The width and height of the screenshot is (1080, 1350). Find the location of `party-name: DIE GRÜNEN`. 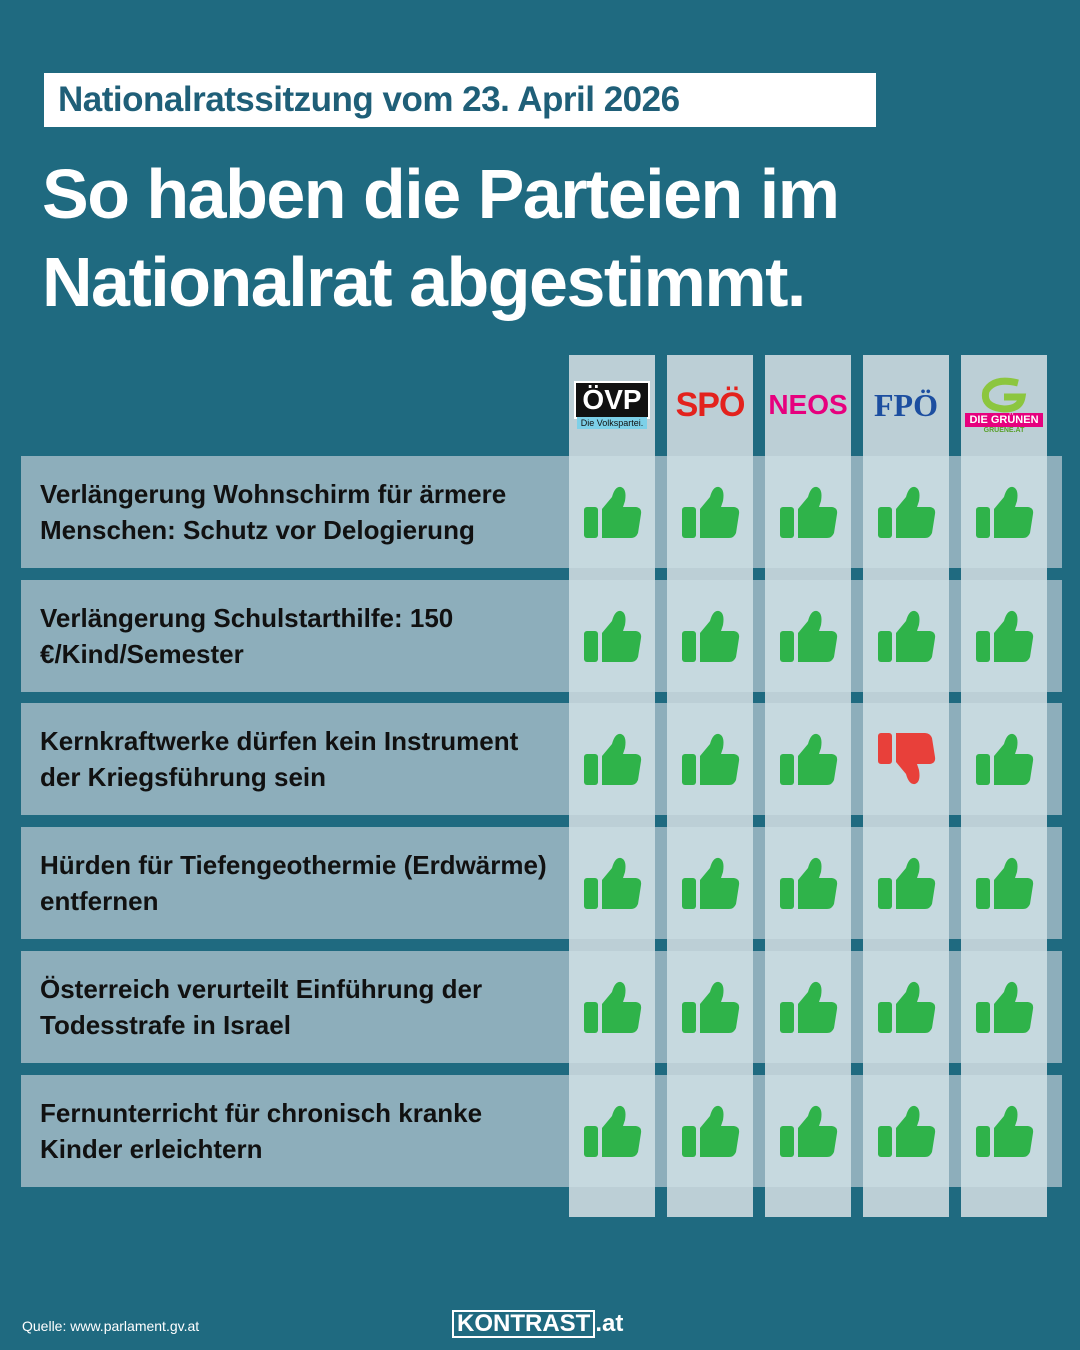

party-name: DIE GRÜNEN is located at coordinates (1004, 419).